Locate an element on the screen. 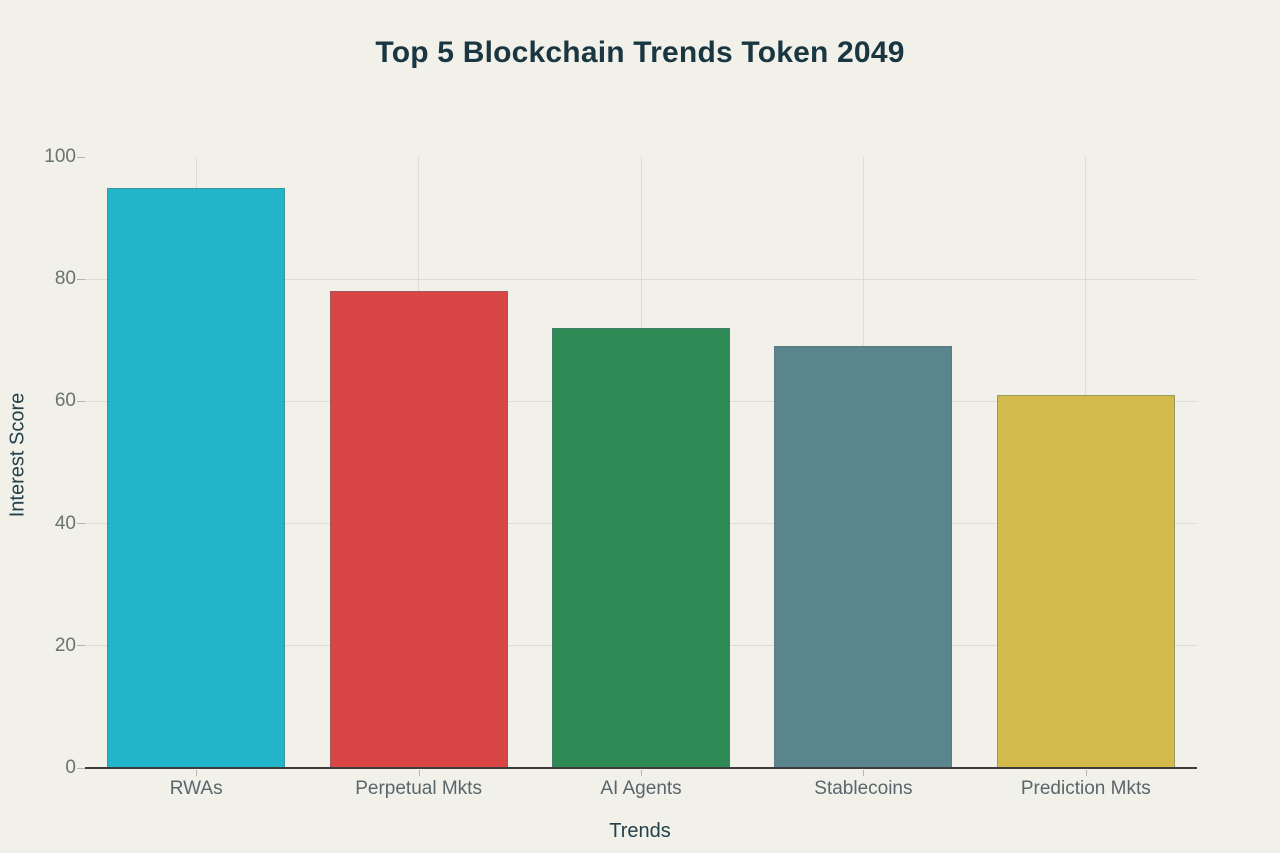 The height and width of the screenshot is (853, 1280). x-tick-label-prediction-mkts: Prediction Mkts is located at coordinates (1085, 788).